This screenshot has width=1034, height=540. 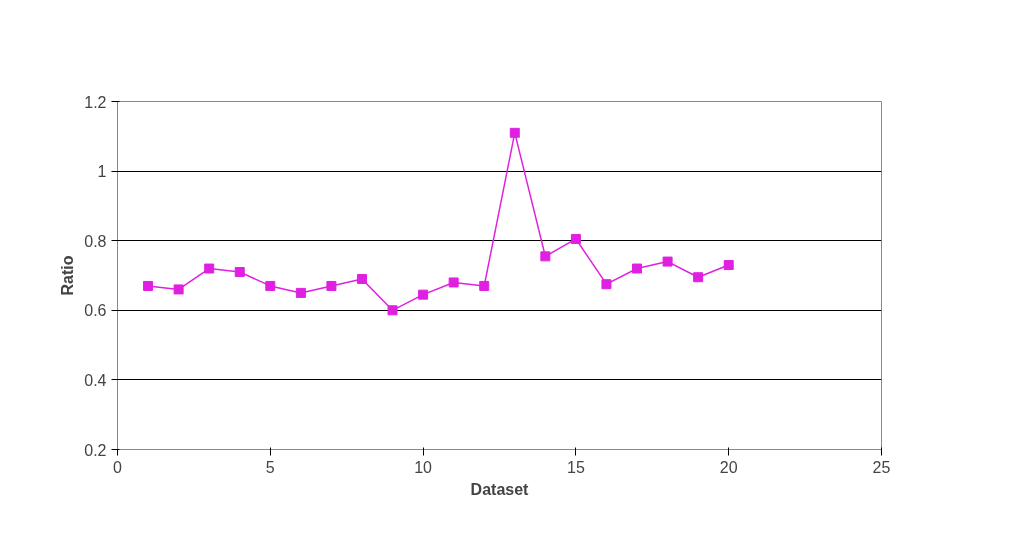 What do you see at coordinates (423, 467) in the screenshot?
I see `x-tick-label: 10` at bounding box center [423, 467].